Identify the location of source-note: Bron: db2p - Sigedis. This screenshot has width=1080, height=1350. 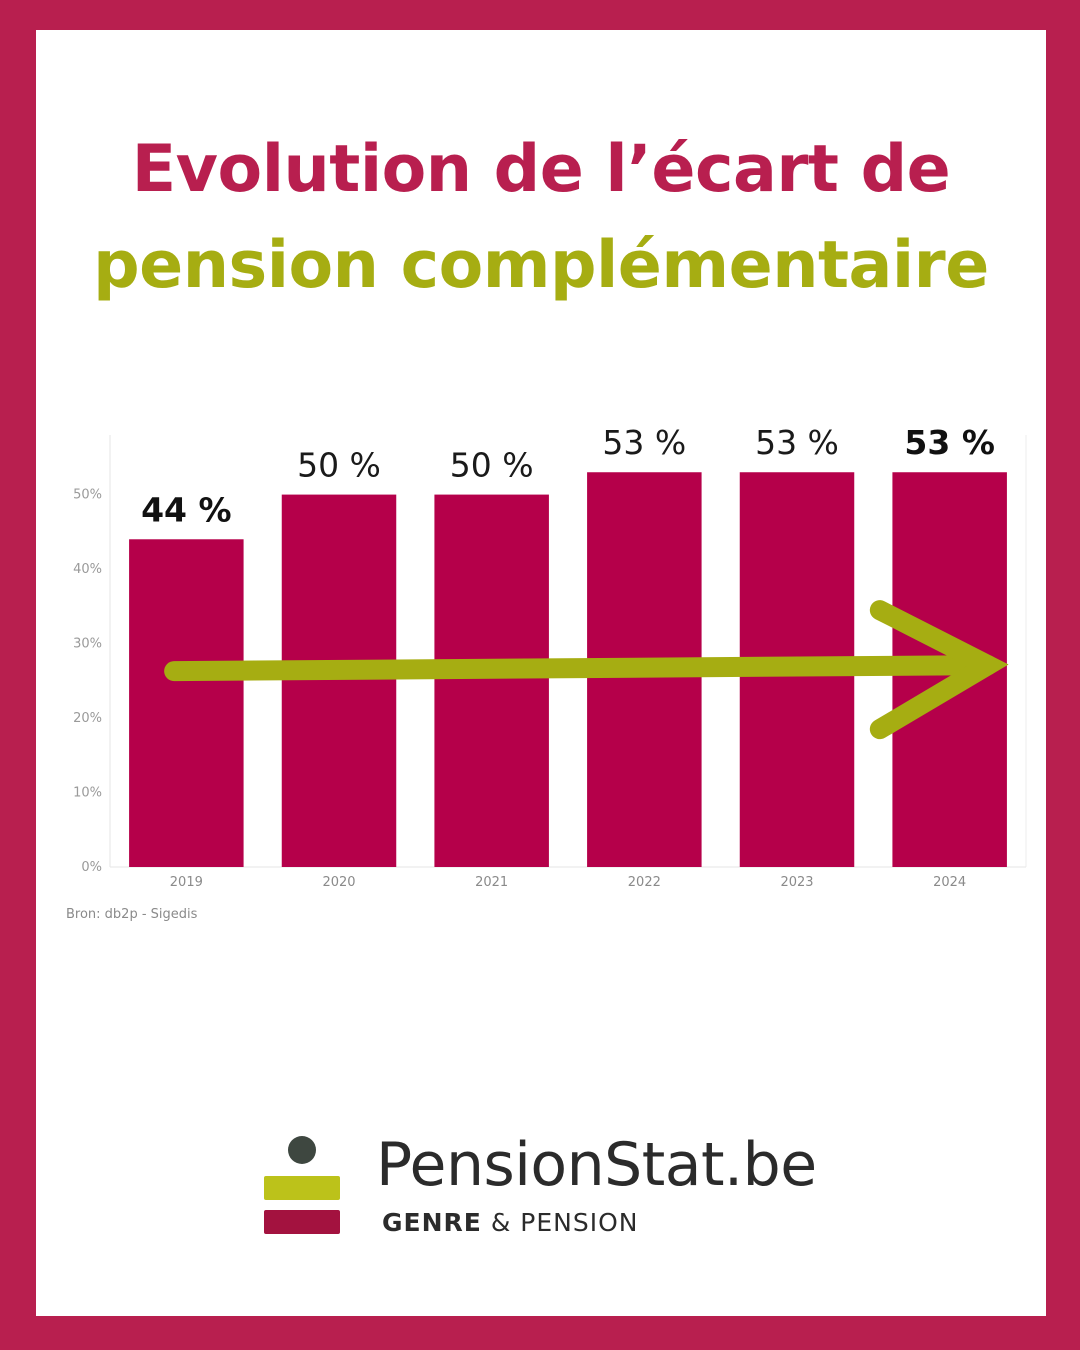
(132, 914).